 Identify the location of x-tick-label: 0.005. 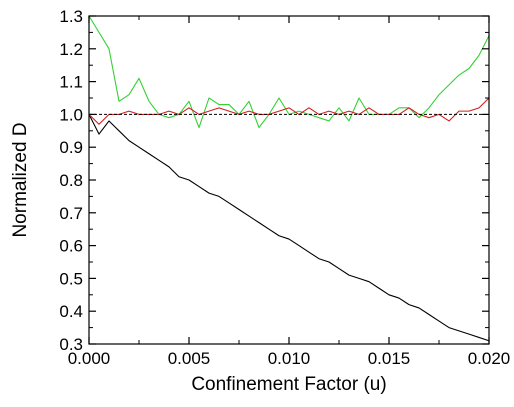
(189, 358).